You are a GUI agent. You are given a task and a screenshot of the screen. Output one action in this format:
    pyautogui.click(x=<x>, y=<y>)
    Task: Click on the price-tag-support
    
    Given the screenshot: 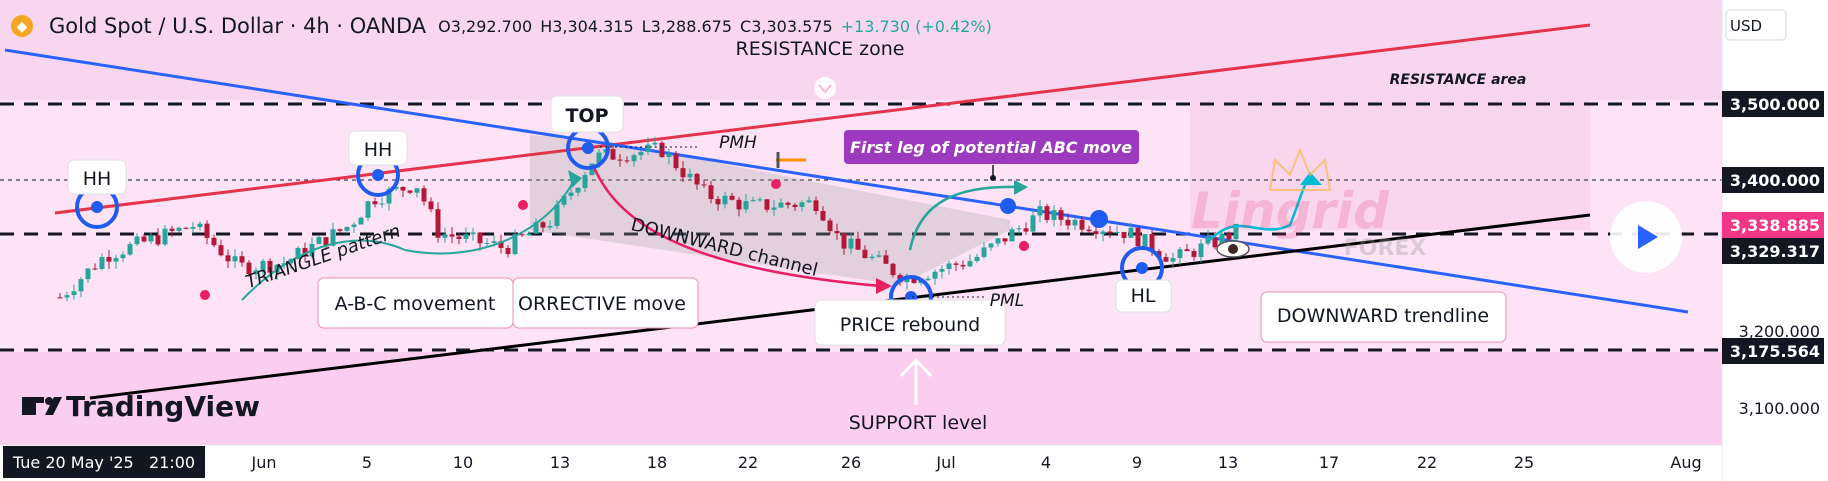 What is the action you would take?
    pyautogui.click(x=1773, y=351)
    